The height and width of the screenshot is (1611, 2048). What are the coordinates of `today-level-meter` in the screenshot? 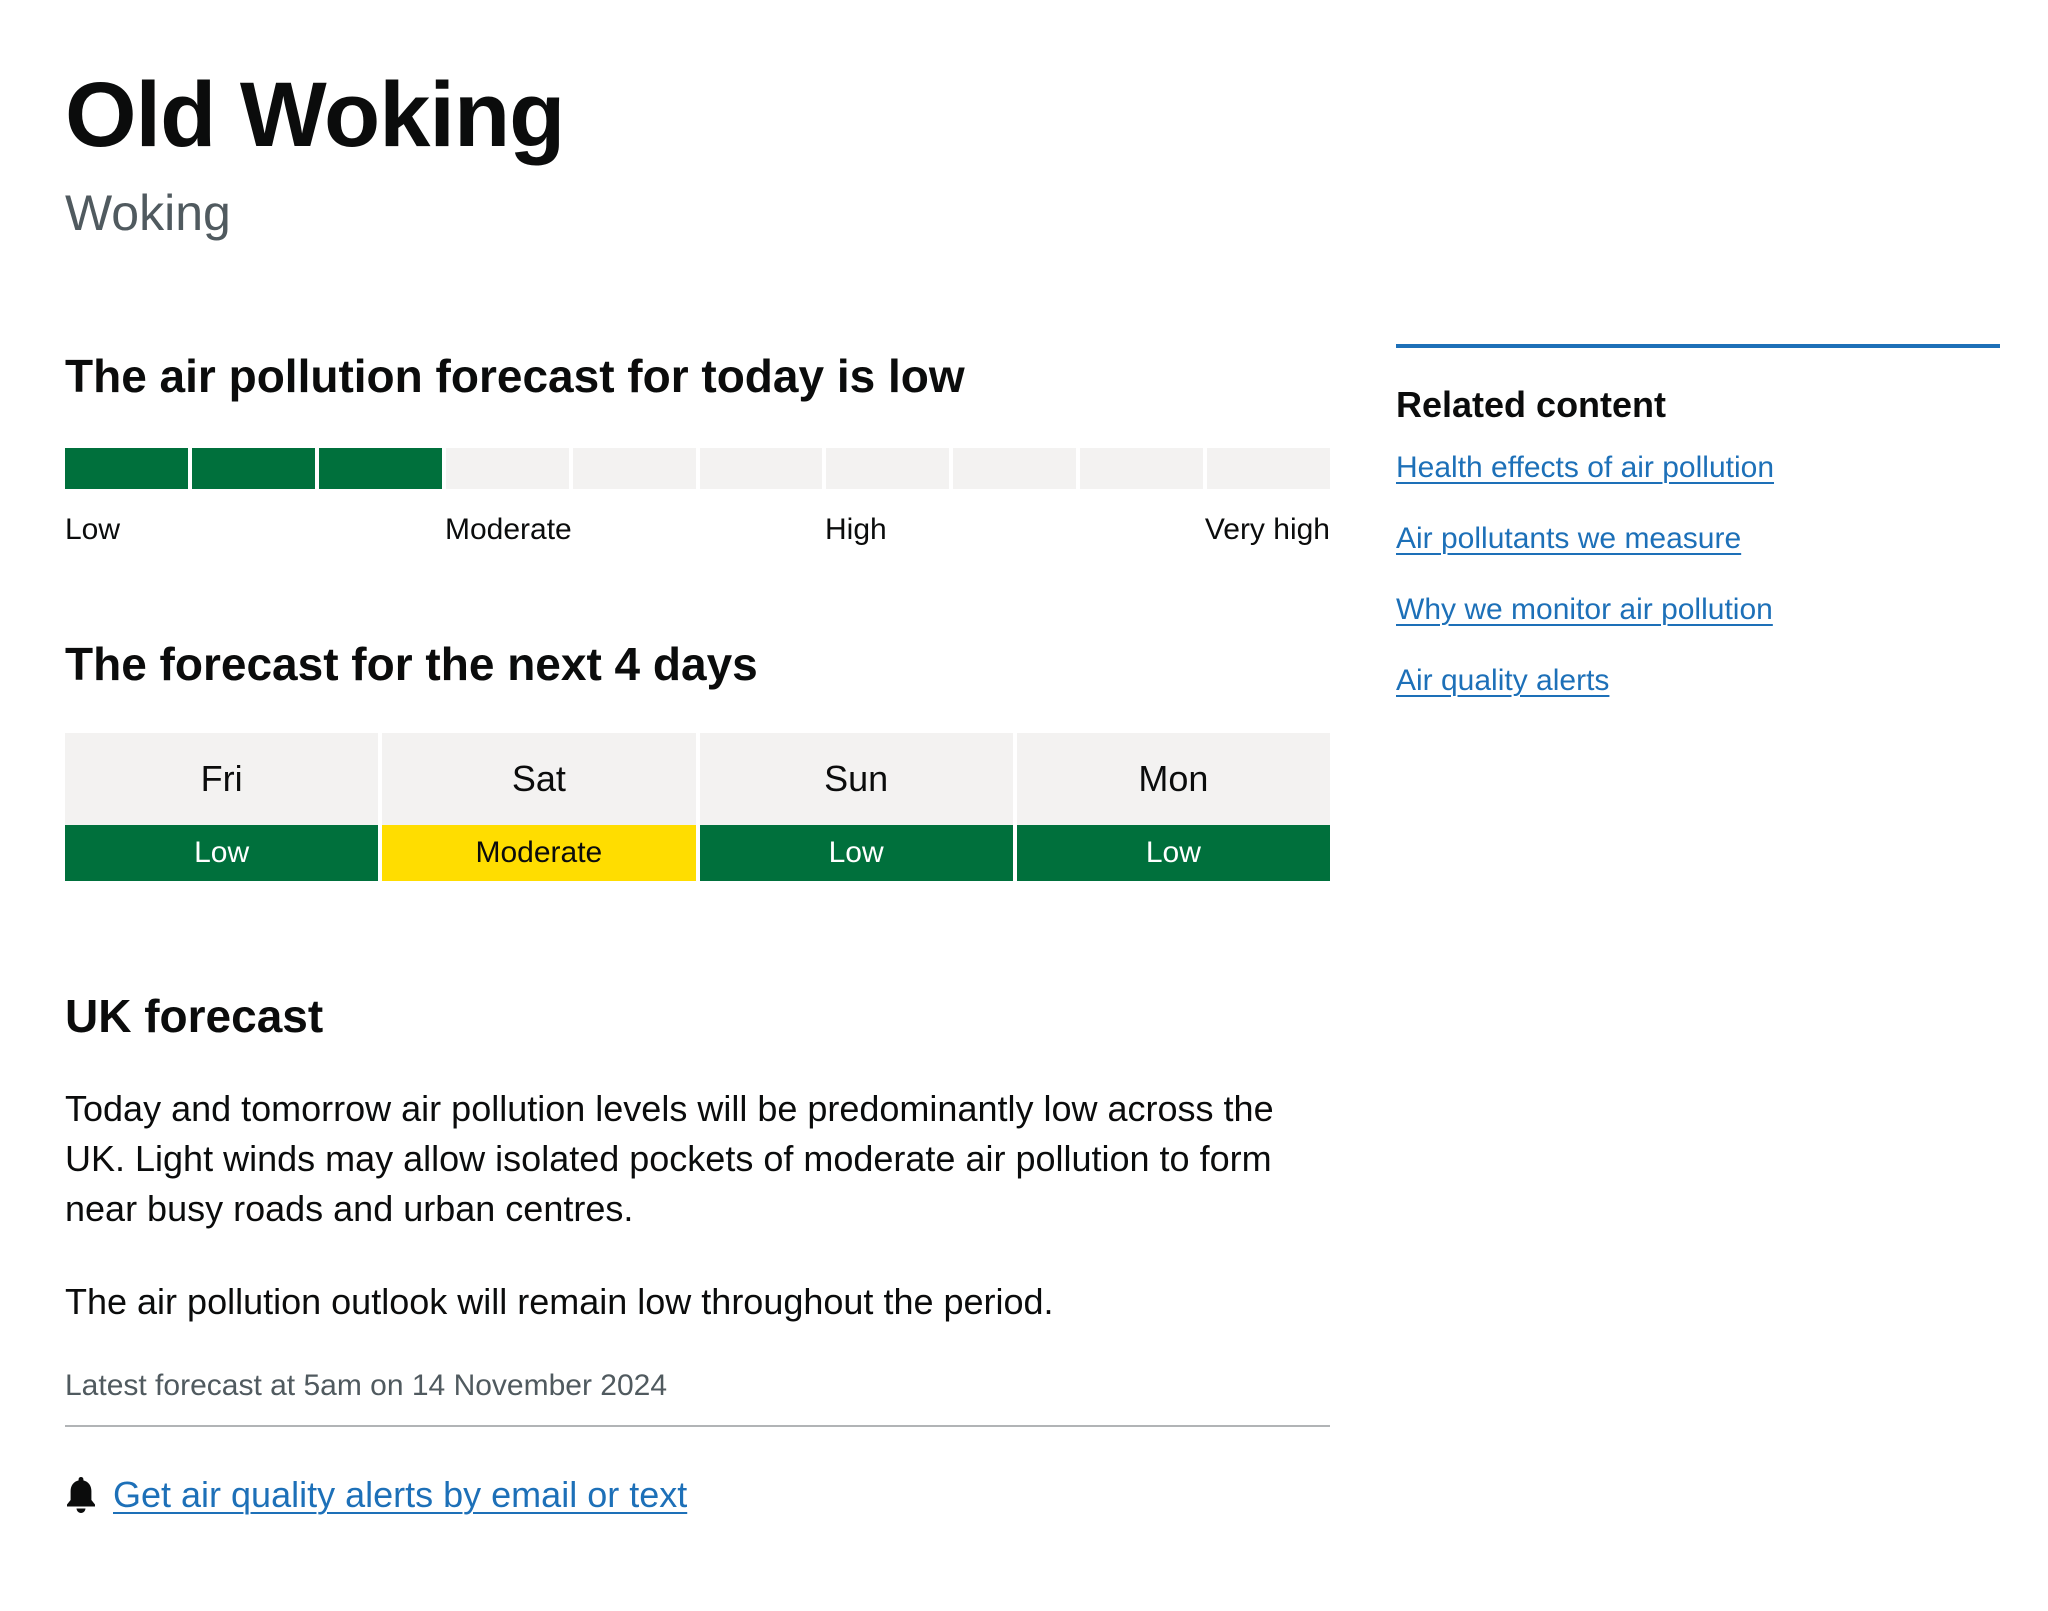 It's located at (698, 468).